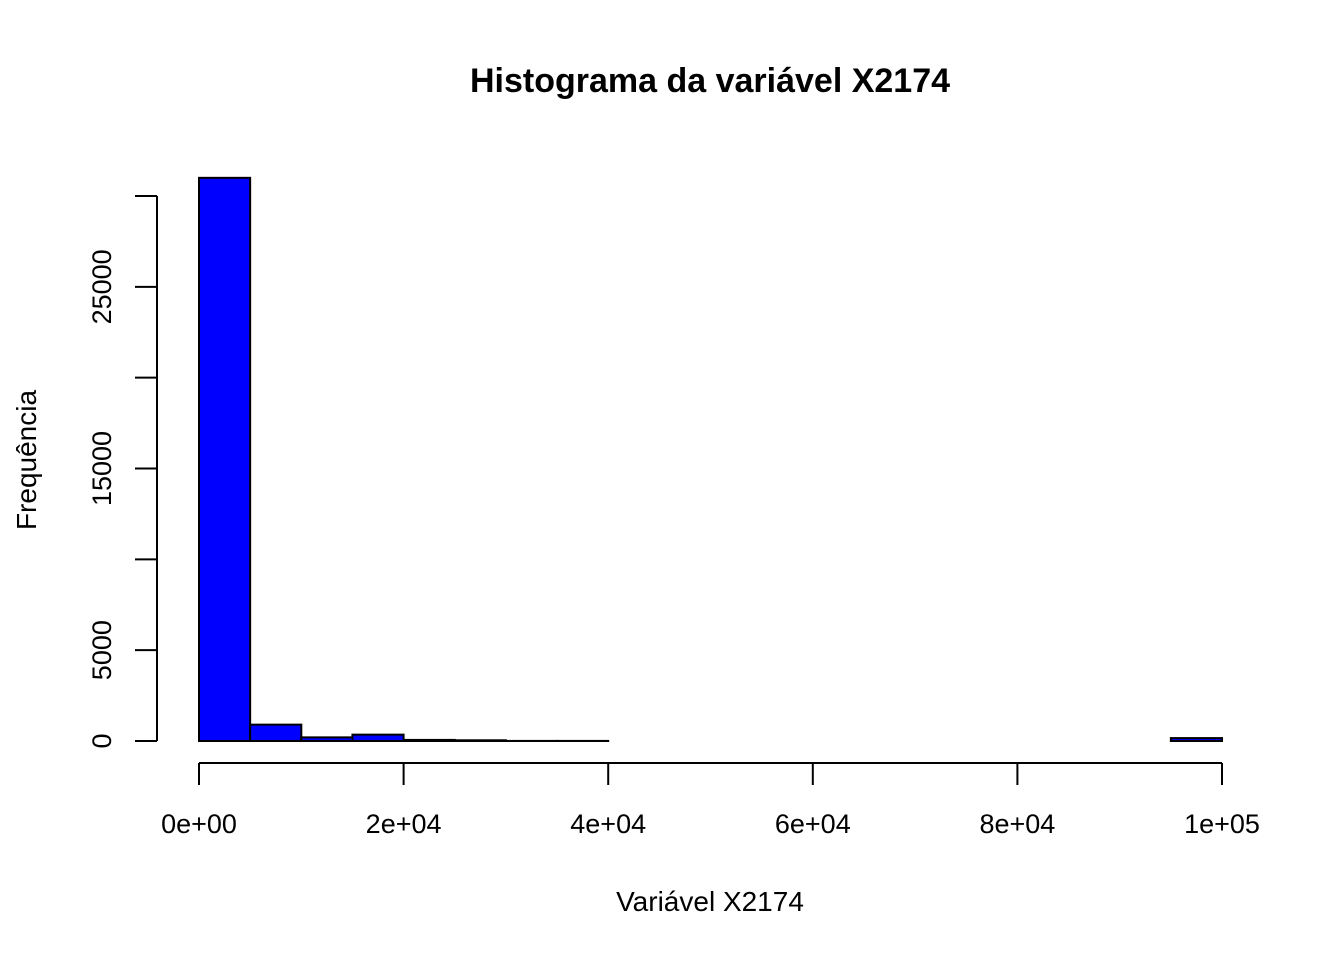 The width and height of the screenshot is (1344, 960). I want to click on x-tick-label-2: 4e+04, so click(608, 824).